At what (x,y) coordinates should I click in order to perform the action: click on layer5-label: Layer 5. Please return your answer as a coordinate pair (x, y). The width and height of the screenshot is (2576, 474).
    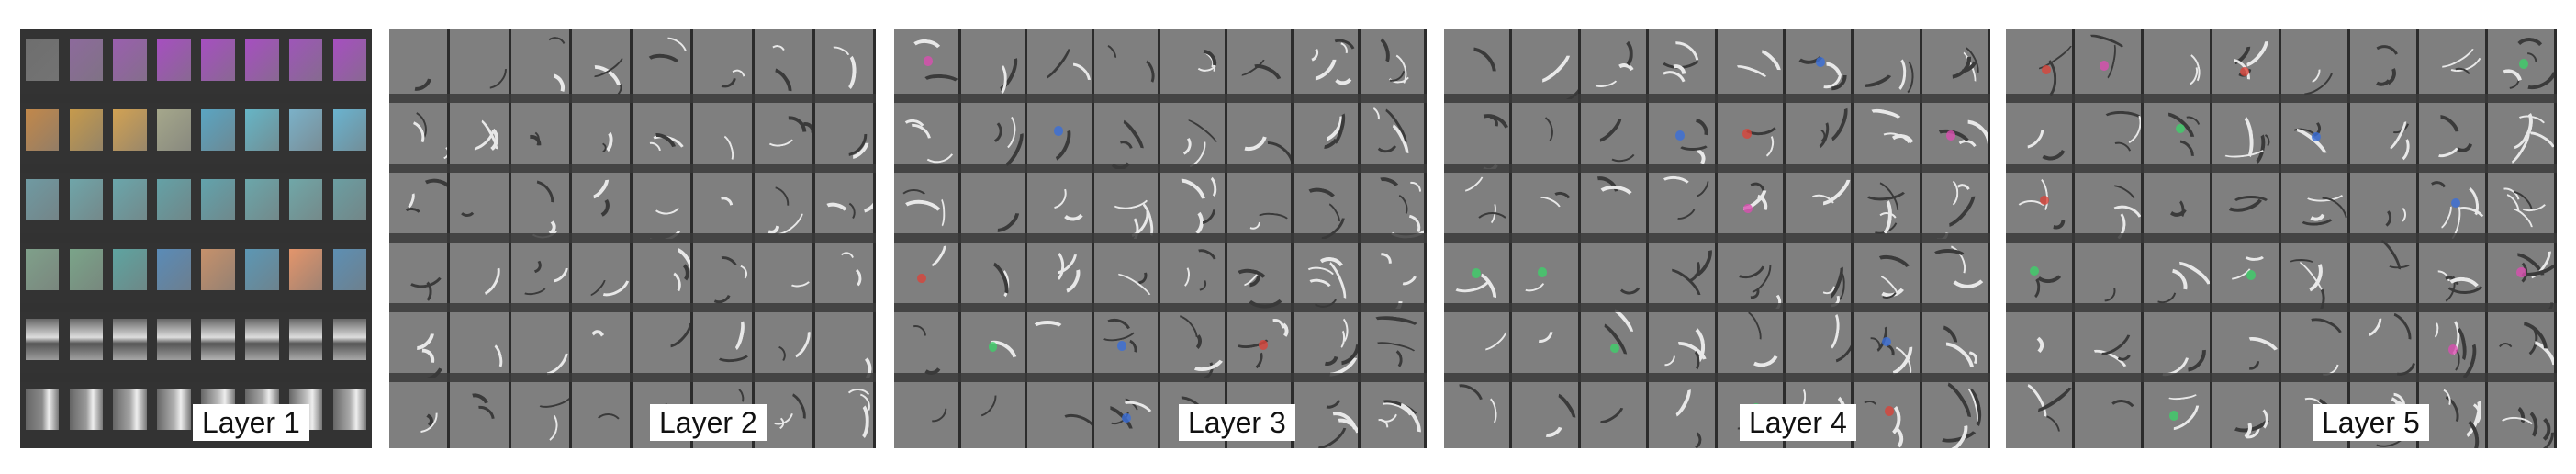
    Looking at the image, I should click on (2371, 422).